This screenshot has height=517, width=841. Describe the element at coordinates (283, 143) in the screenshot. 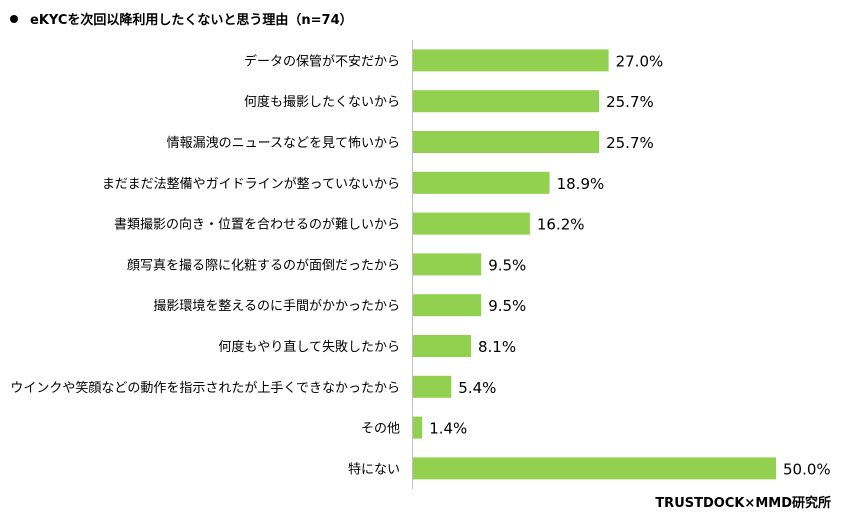

I see `category-label: 情報漏洩のニュースなどを見て怖いから` at that location.